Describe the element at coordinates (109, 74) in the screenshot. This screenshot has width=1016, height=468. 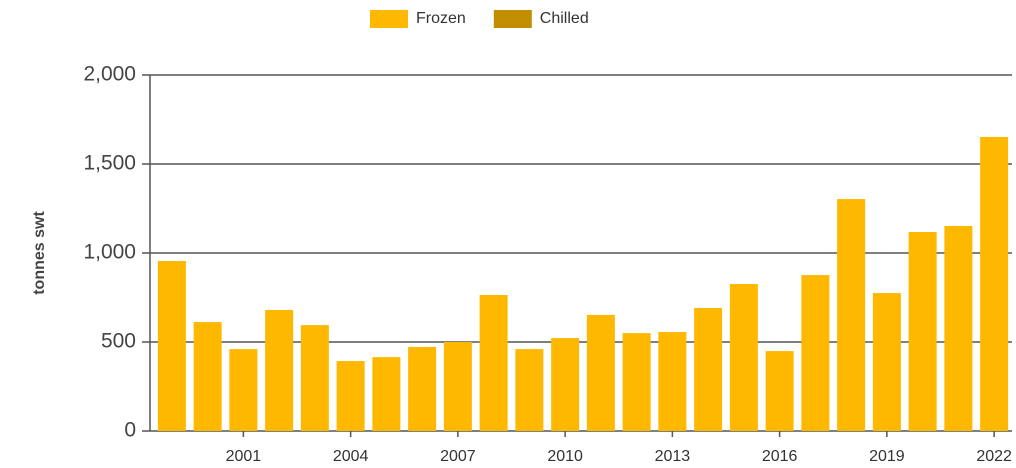
I see `y-tick-label: 2,000` at that location.